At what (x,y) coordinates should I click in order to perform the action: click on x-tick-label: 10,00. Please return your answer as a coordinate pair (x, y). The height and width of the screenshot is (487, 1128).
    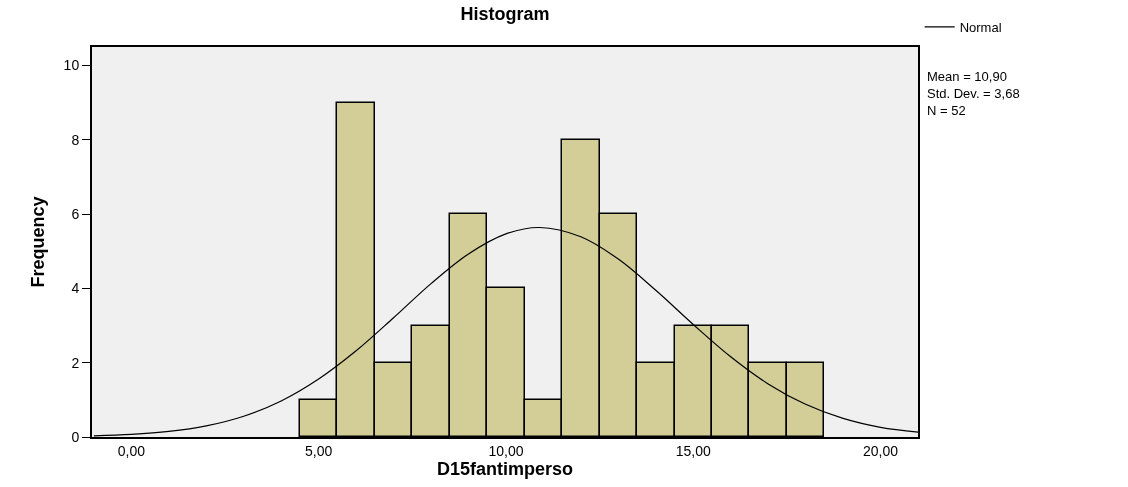
    Looking at the image, I should click on (506, 450).